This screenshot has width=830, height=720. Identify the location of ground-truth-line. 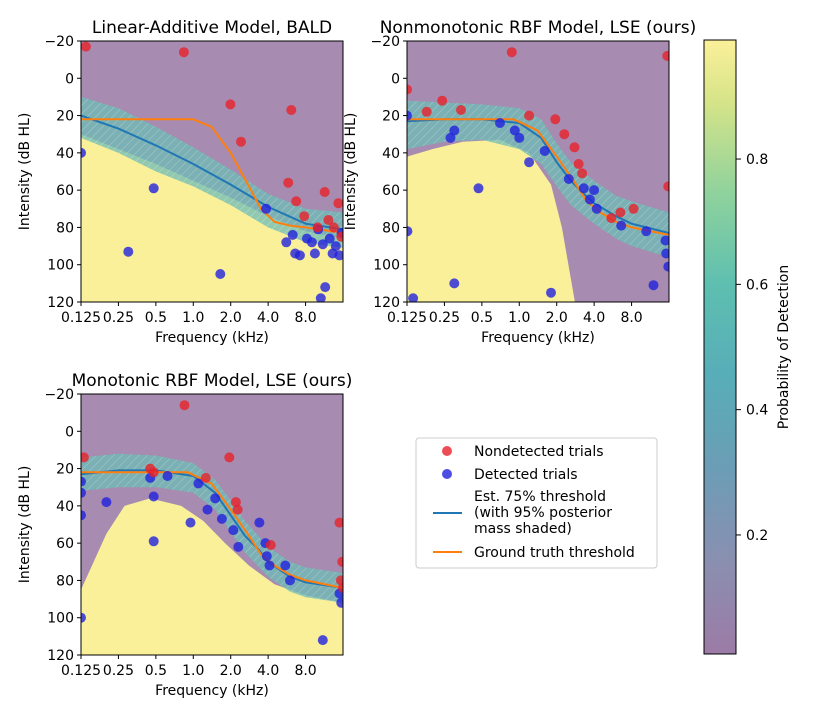
(212, 176).